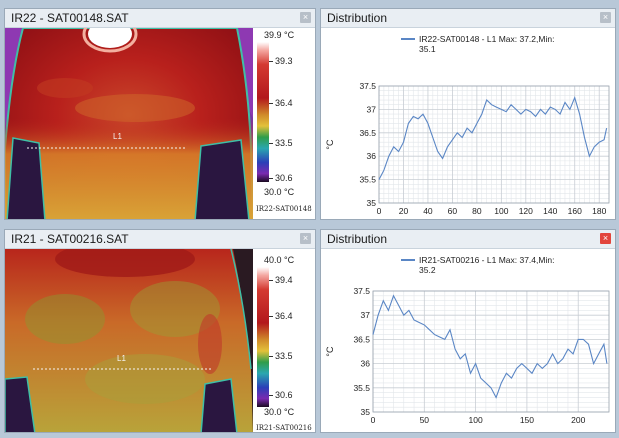 The height and width of the screenshot is (438, 619). Describe the element at coordinates (284, 61) in the screenshot. I see `scale-tick-label: 39.3` at that location.